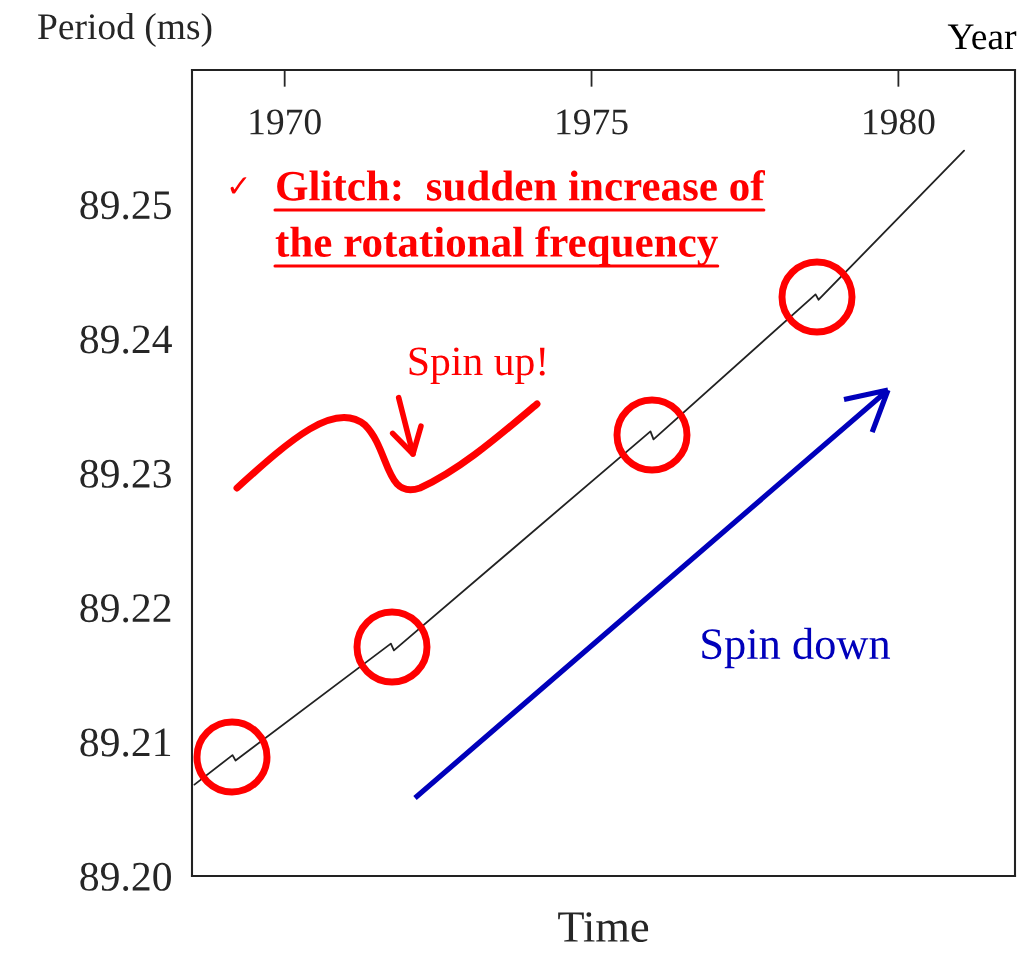  What do you see at coordinates (125, 474) in the screenshot?
I see `y-tick-label: 89.23` at bounding box center [125, 474].